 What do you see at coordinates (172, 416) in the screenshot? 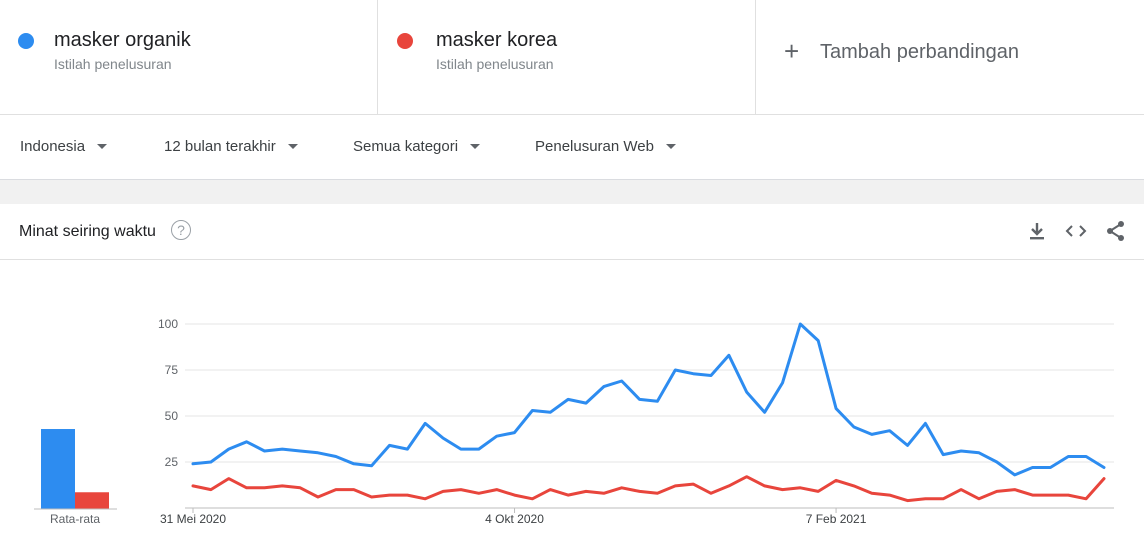
I see `y-tick-label: 50` at bounding box center [172, 416].